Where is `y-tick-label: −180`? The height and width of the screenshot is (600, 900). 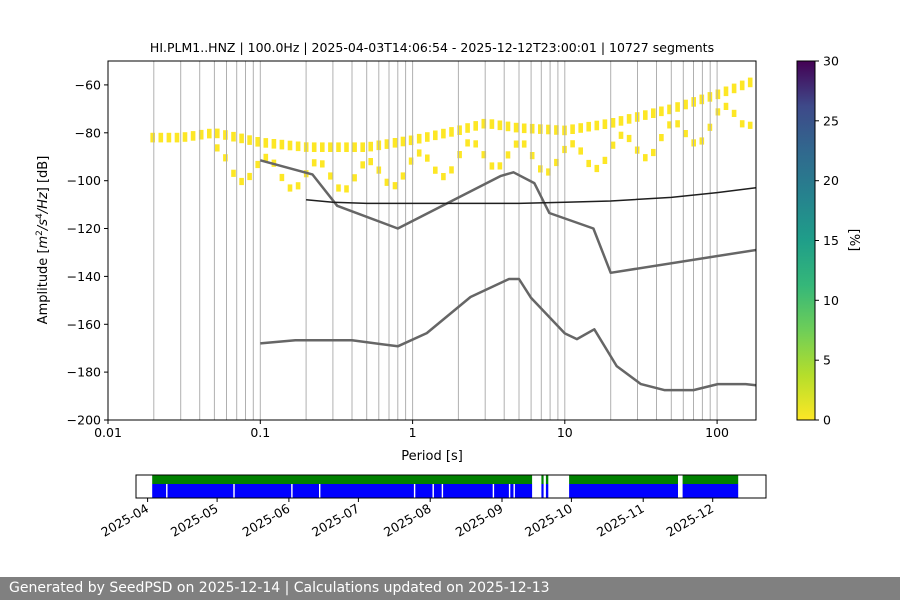
y-tick-label: −180 is located at coordinates (84, 372).